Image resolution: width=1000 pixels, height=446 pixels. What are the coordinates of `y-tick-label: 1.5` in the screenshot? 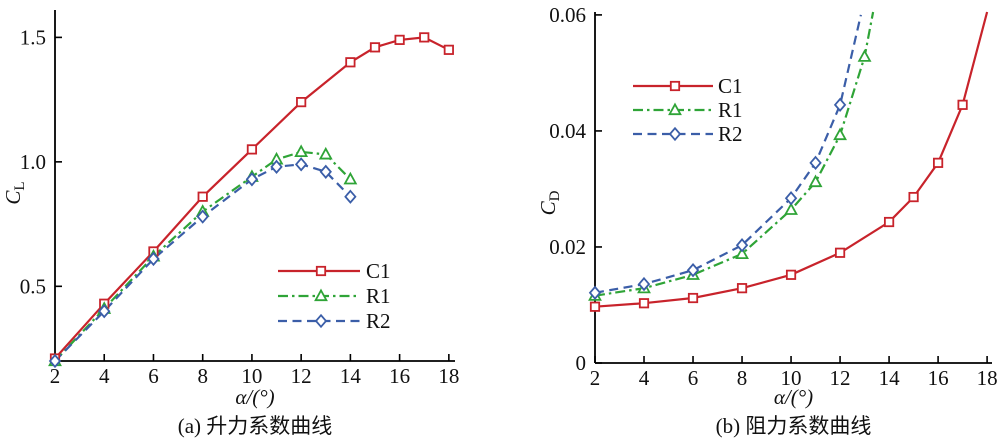 It's located at (33, 37).